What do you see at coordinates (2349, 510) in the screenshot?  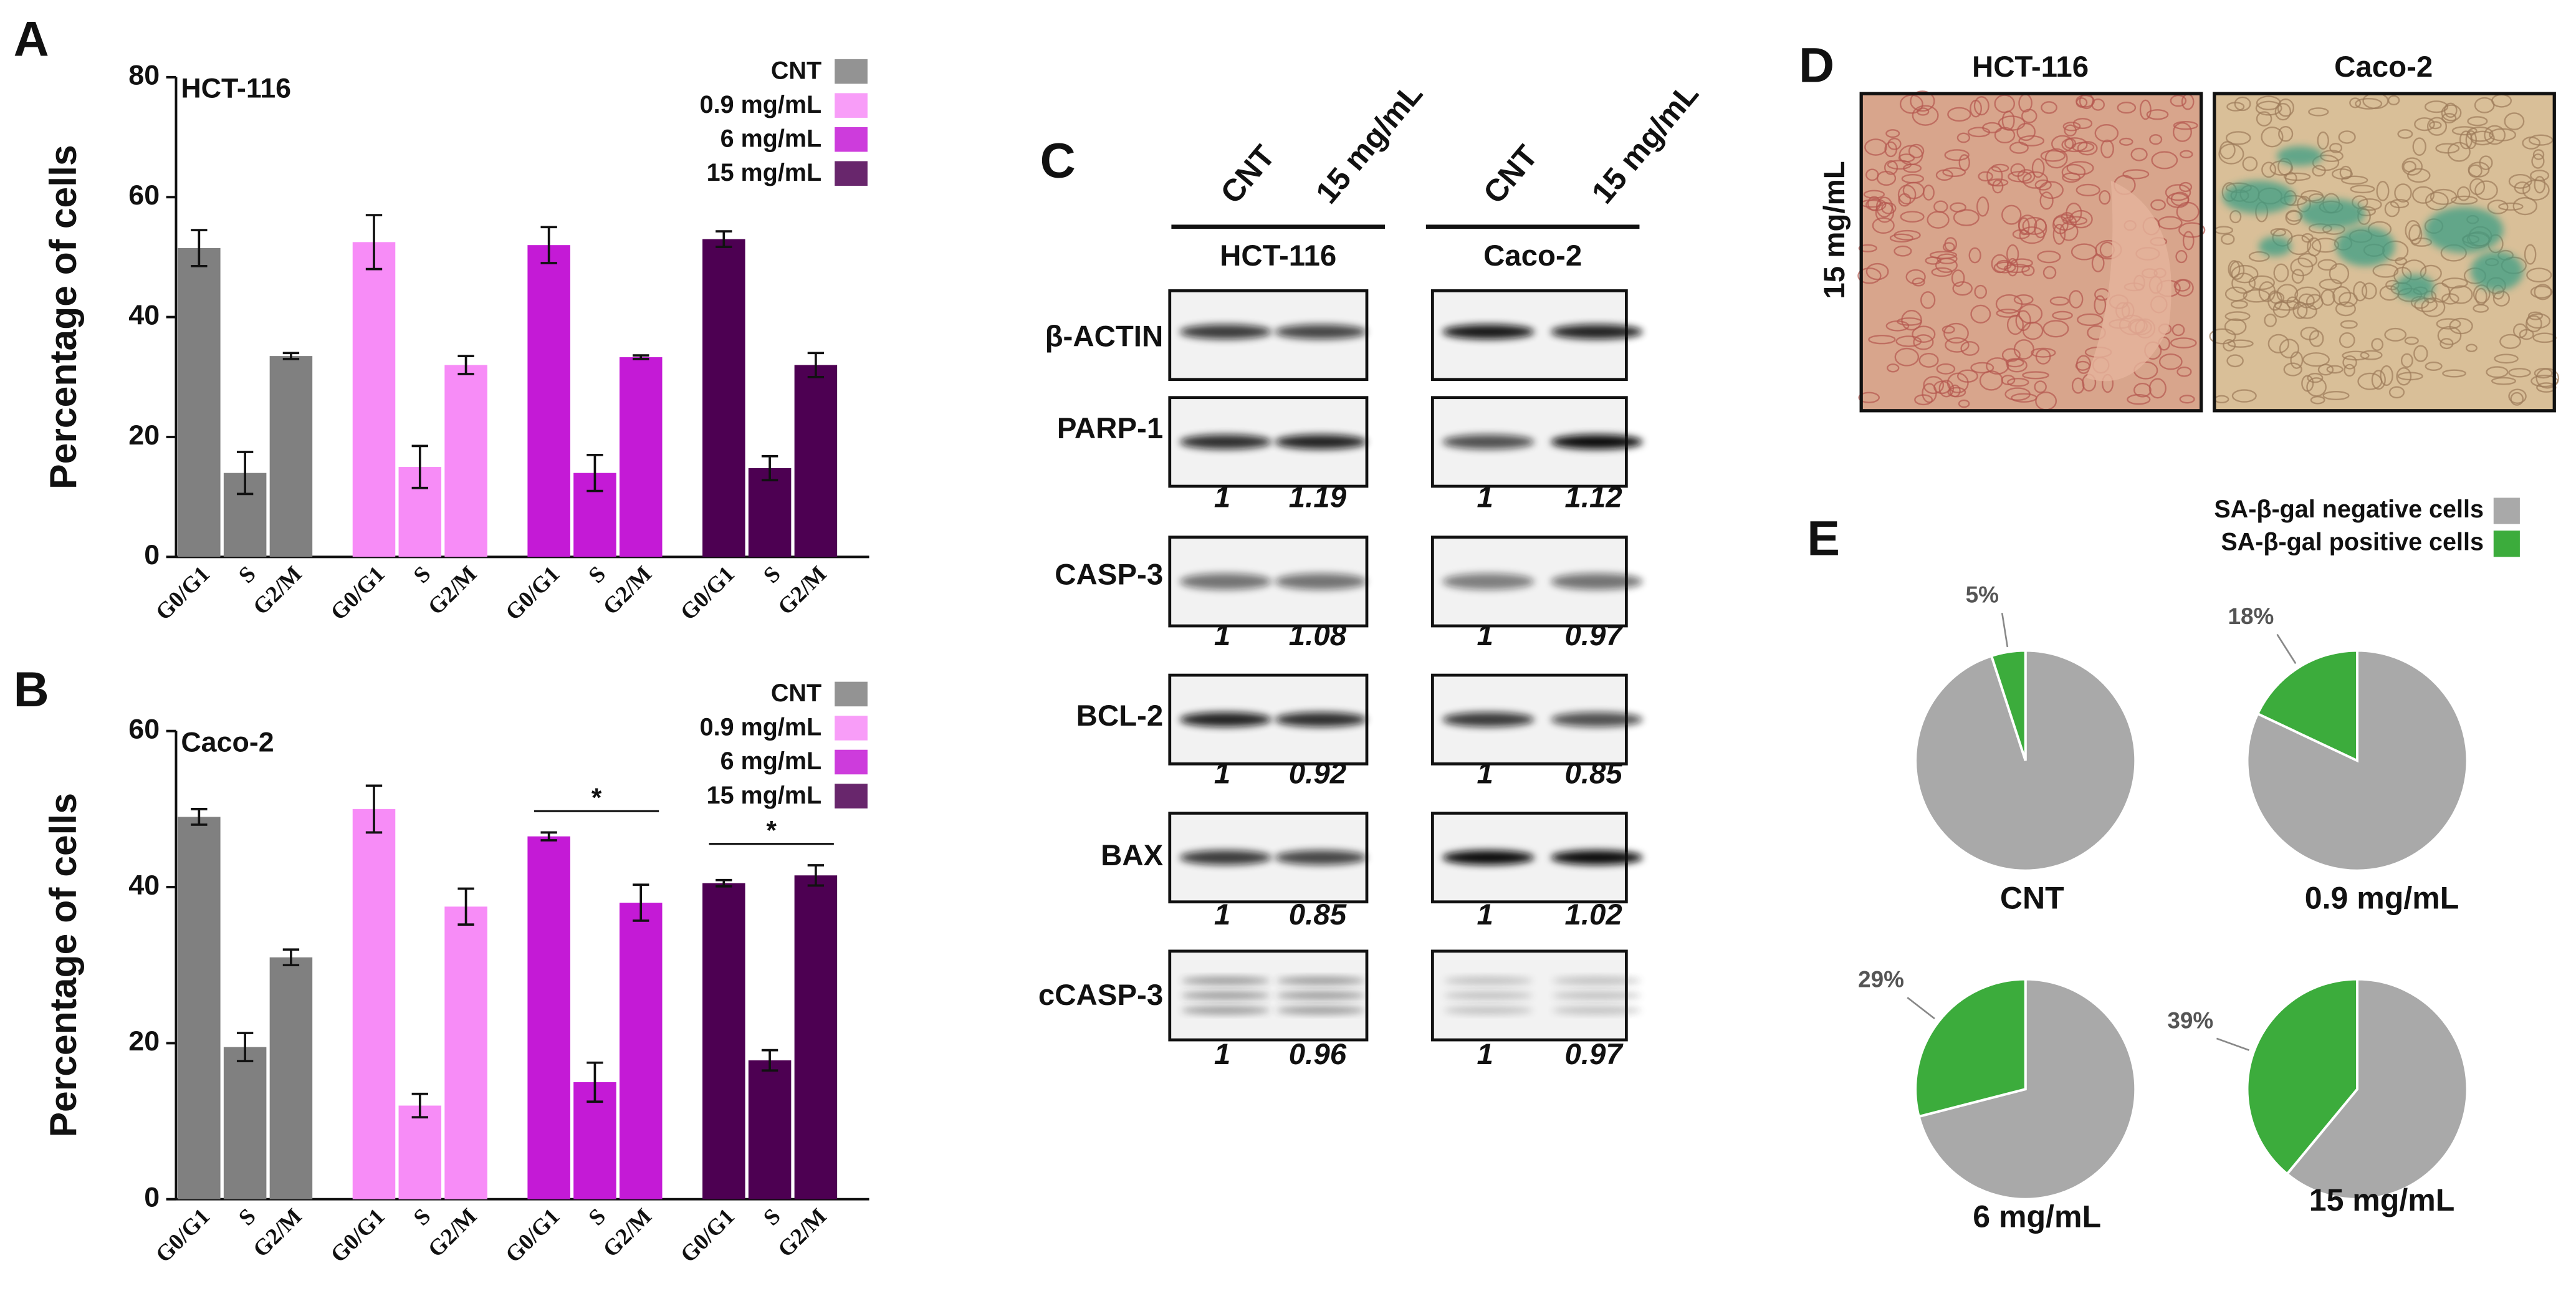 I see `legend-label: SA-β-gal negative cells` at bounding box center [2349, 510].